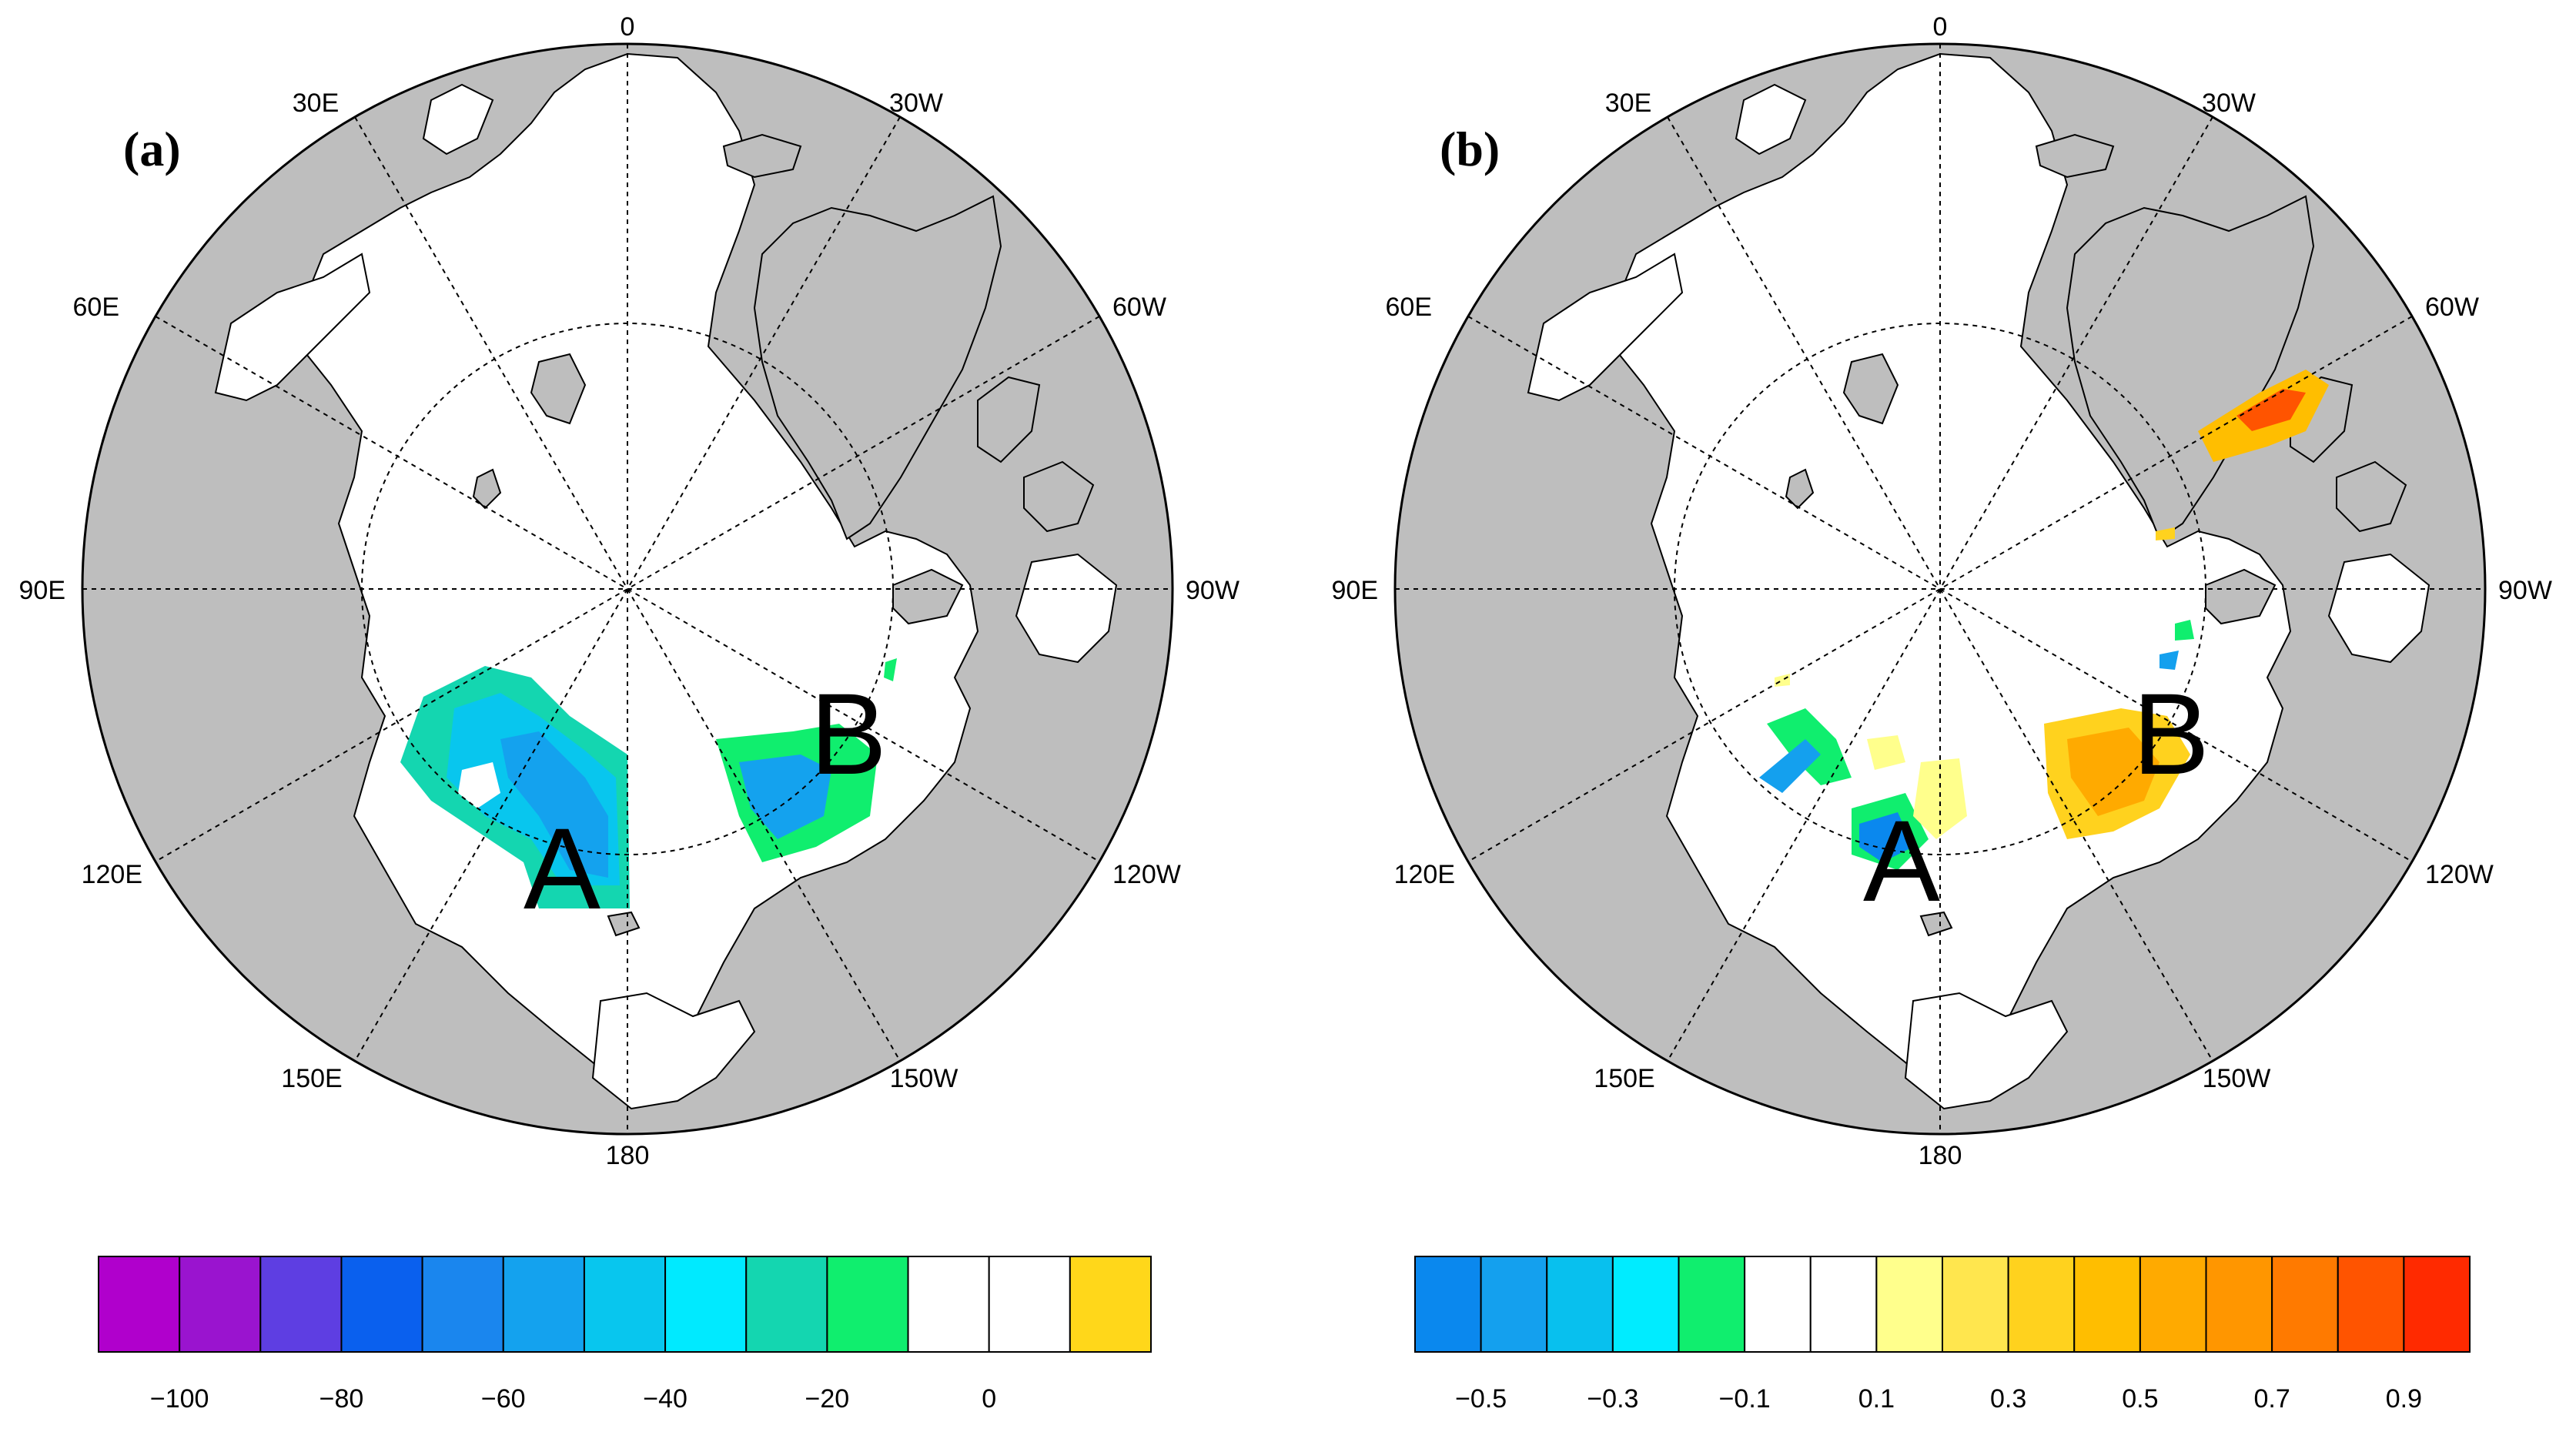 The width and height of the screenshot is (2576, 1432). Describe the element at coordinates (2237, 1078) in the screenshot. I see `panel-b-lon-150w: 150W` at that location.